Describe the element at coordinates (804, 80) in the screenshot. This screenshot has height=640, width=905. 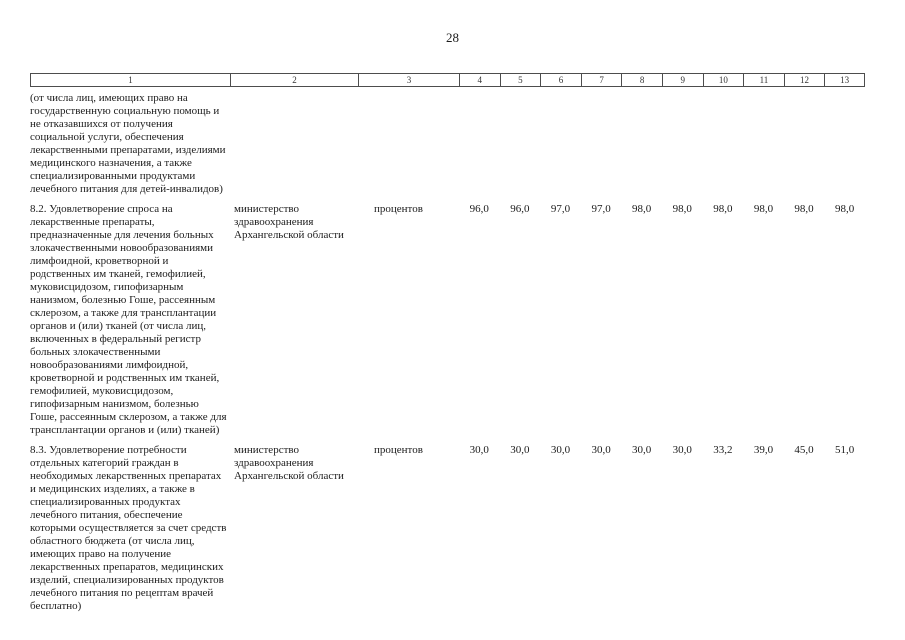
I see `column-number-header: 12` at that location.